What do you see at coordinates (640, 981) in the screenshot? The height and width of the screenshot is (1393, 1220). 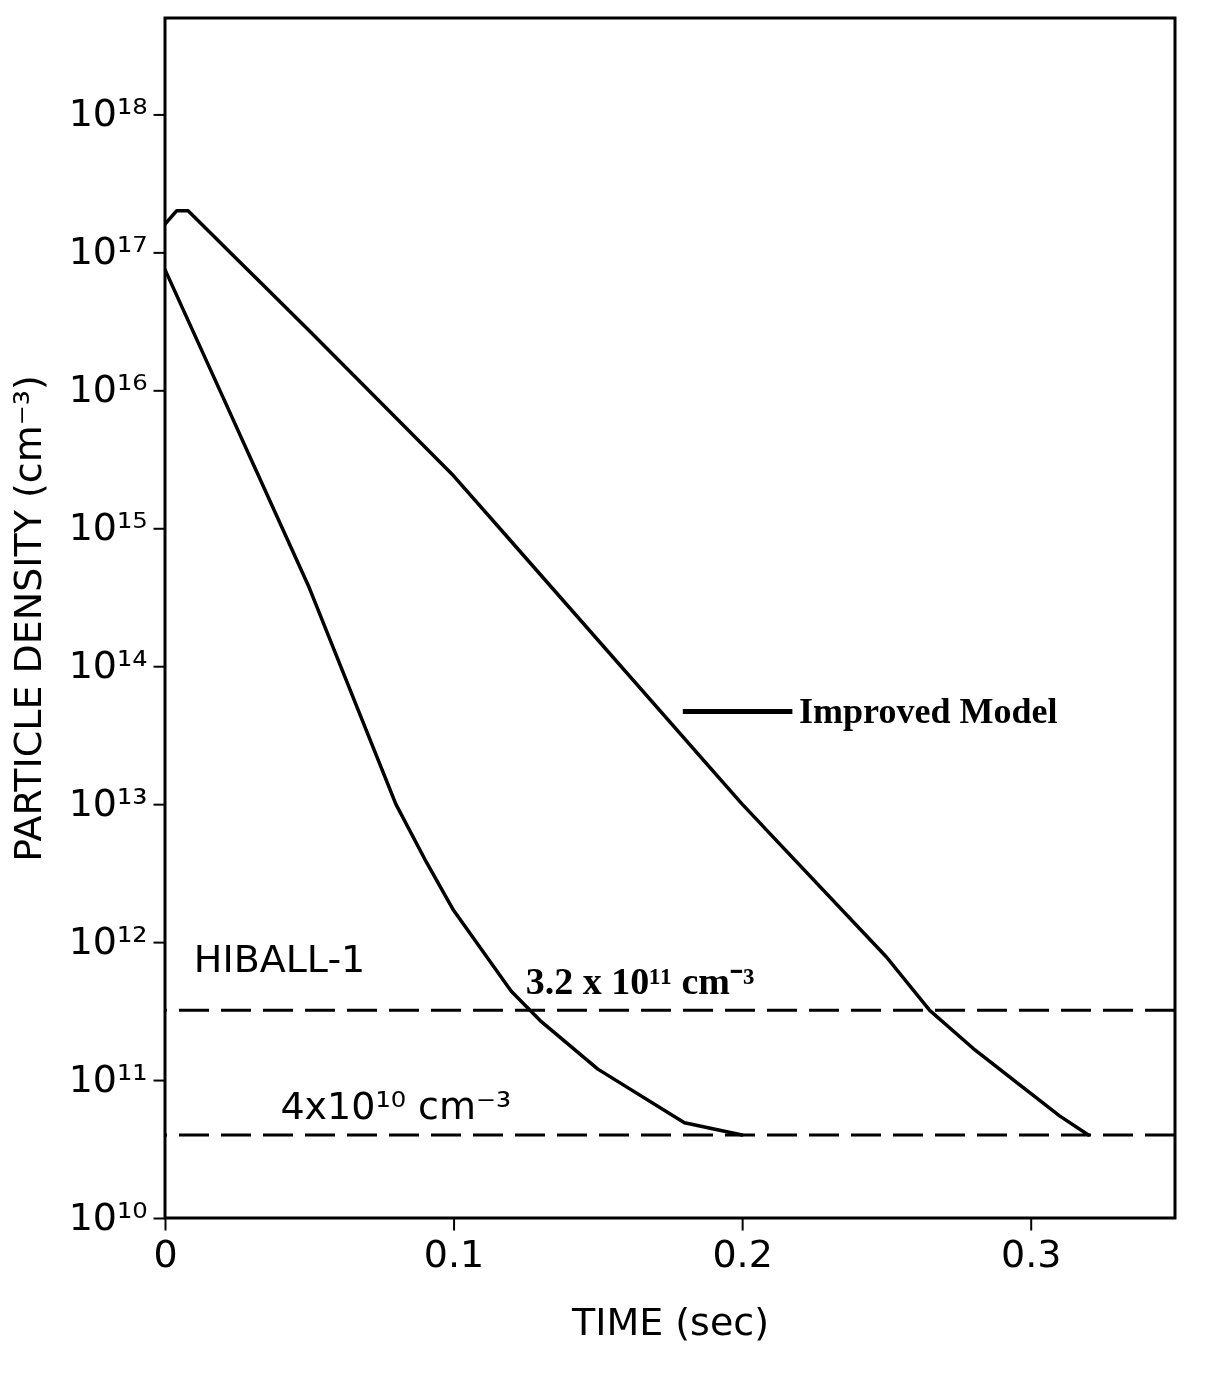 I see `ref-line-label: 3.2 x 10¹¹ cm⁻³` at bounding box center [640, 981].